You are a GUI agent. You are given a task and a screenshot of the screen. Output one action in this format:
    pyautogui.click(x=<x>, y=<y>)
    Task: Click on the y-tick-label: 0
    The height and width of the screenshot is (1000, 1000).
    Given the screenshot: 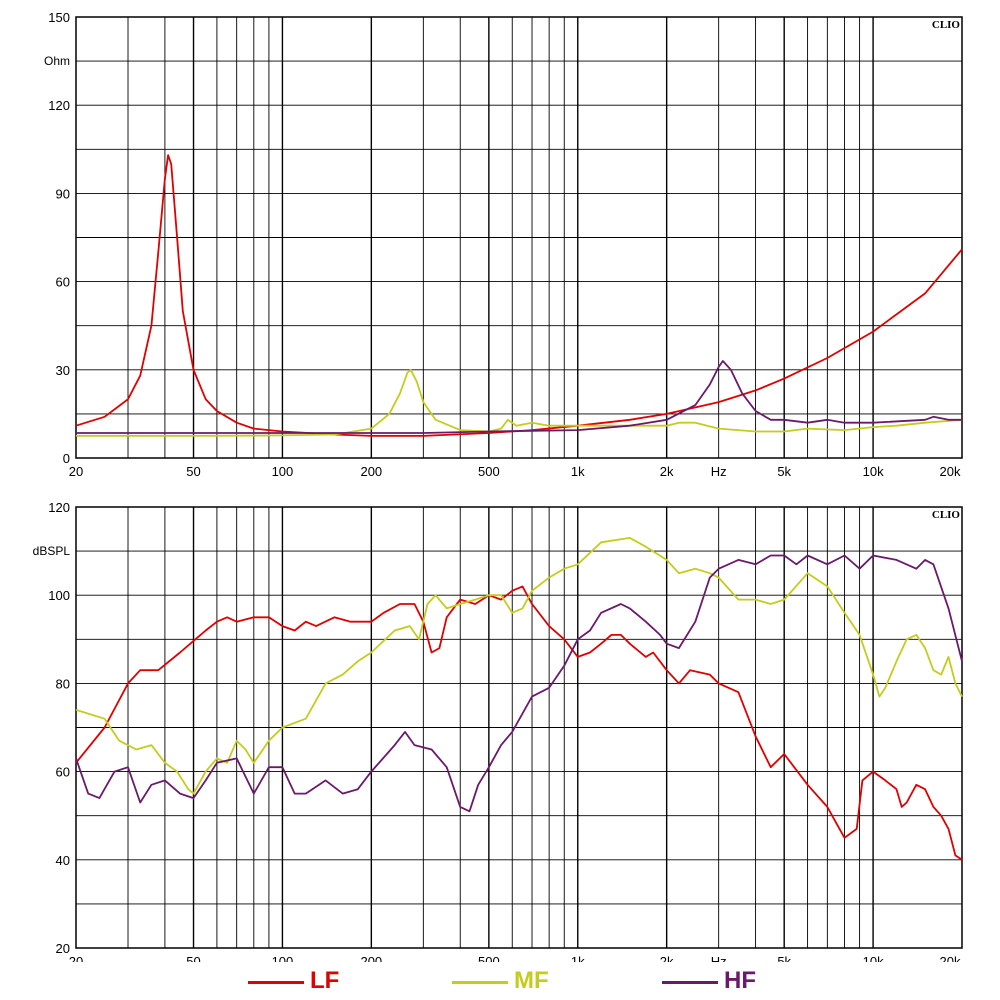 What is the action you would take?
    pyautogui.click(x=66, y=458)
    